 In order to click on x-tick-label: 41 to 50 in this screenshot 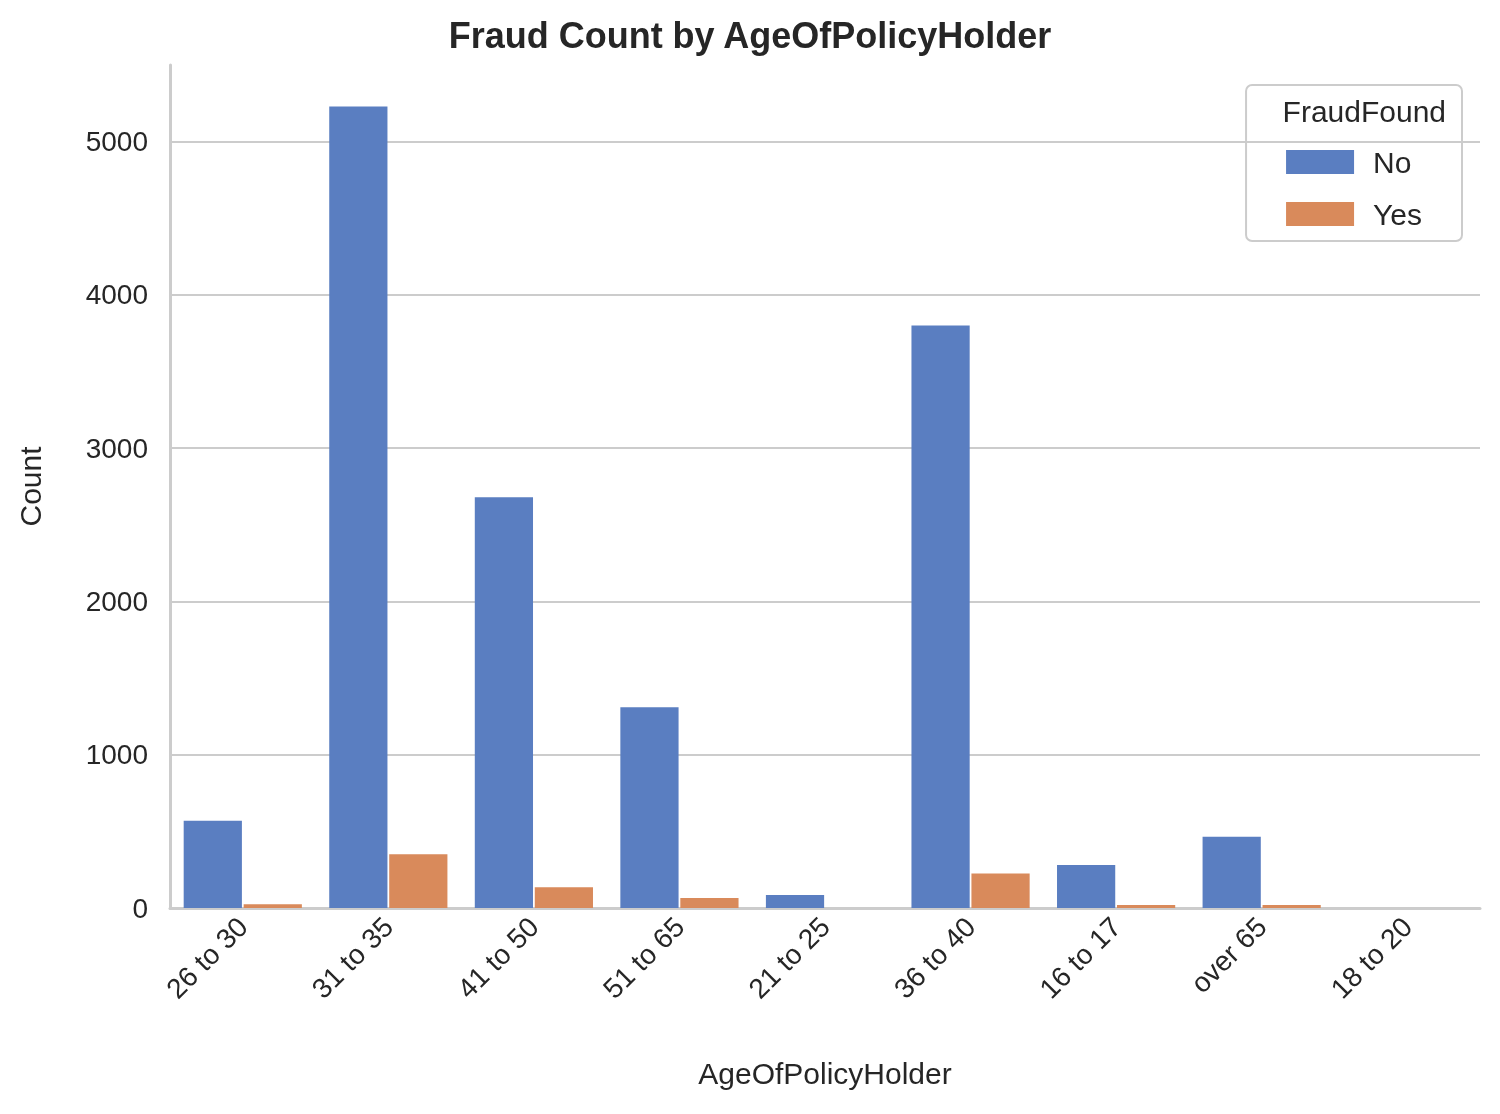, I will do `click(498, 958)`.